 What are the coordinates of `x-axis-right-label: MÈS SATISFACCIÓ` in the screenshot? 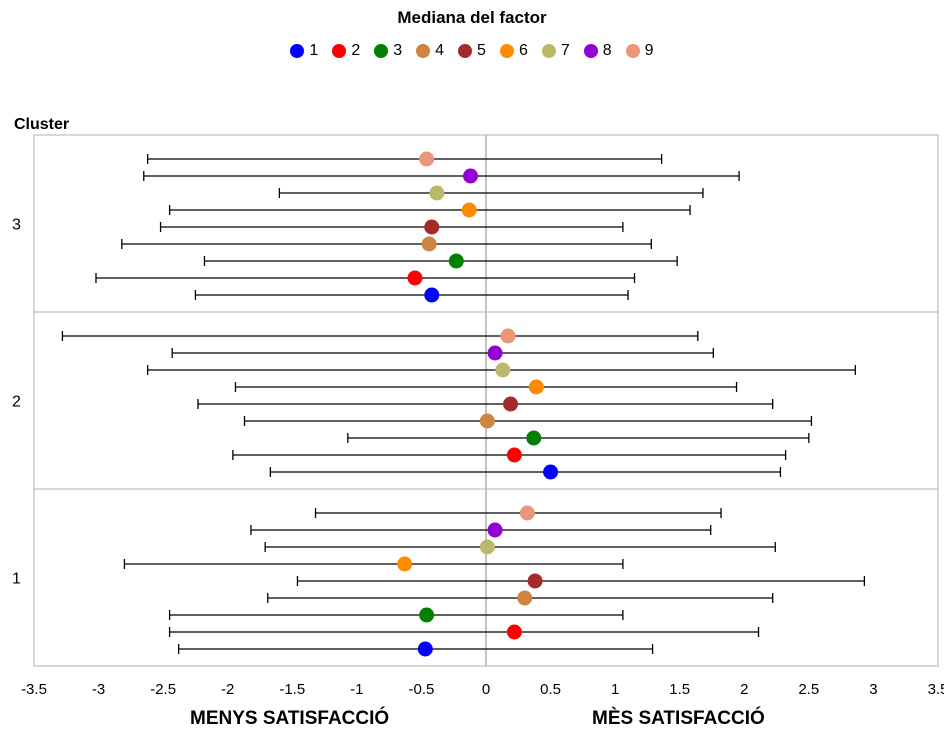 It's located at (678, 718).